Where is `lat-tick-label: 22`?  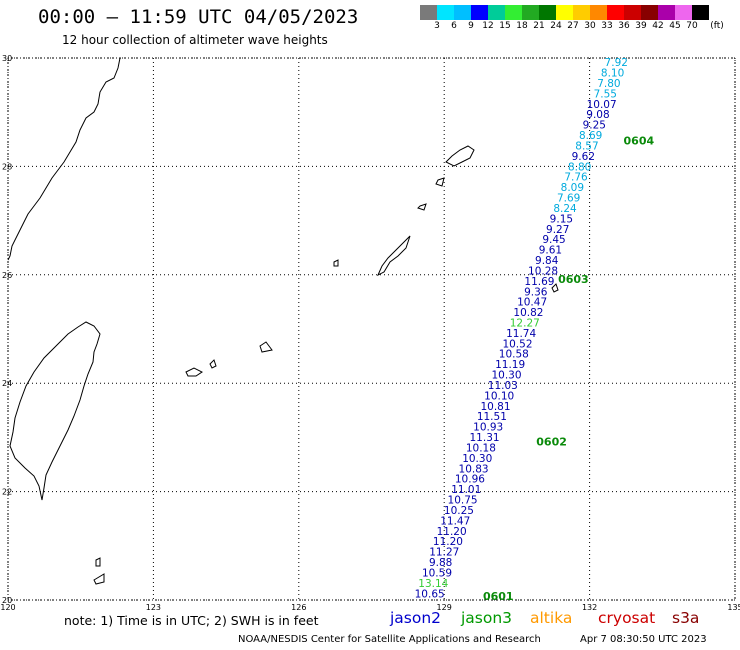 lat-tick-label: 22 is located at coordinates (7, 492).